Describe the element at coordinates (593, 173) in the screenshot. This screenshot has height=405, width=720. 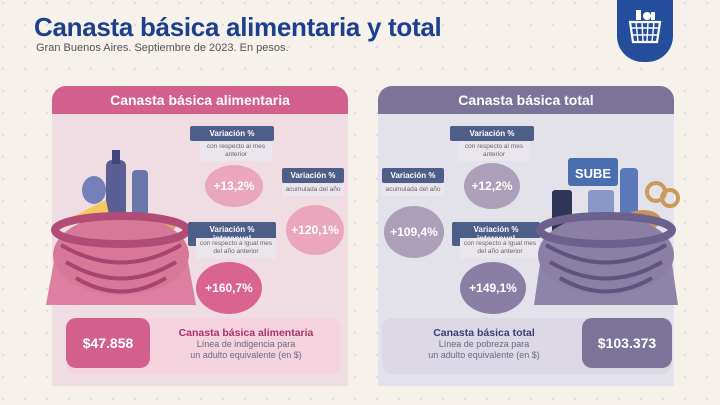
I see `sube-card-text: SUBE` at that location.